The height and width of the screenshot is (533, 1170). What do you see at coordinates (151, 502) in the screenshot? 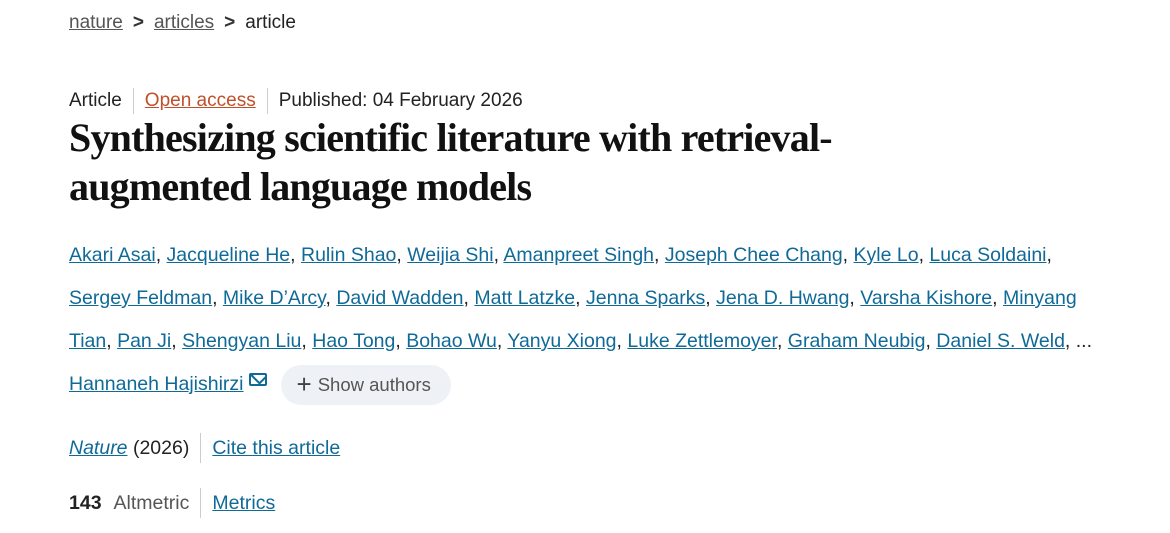
I see `altmetric-label: Altmetric` at bounding box center [151, 502].